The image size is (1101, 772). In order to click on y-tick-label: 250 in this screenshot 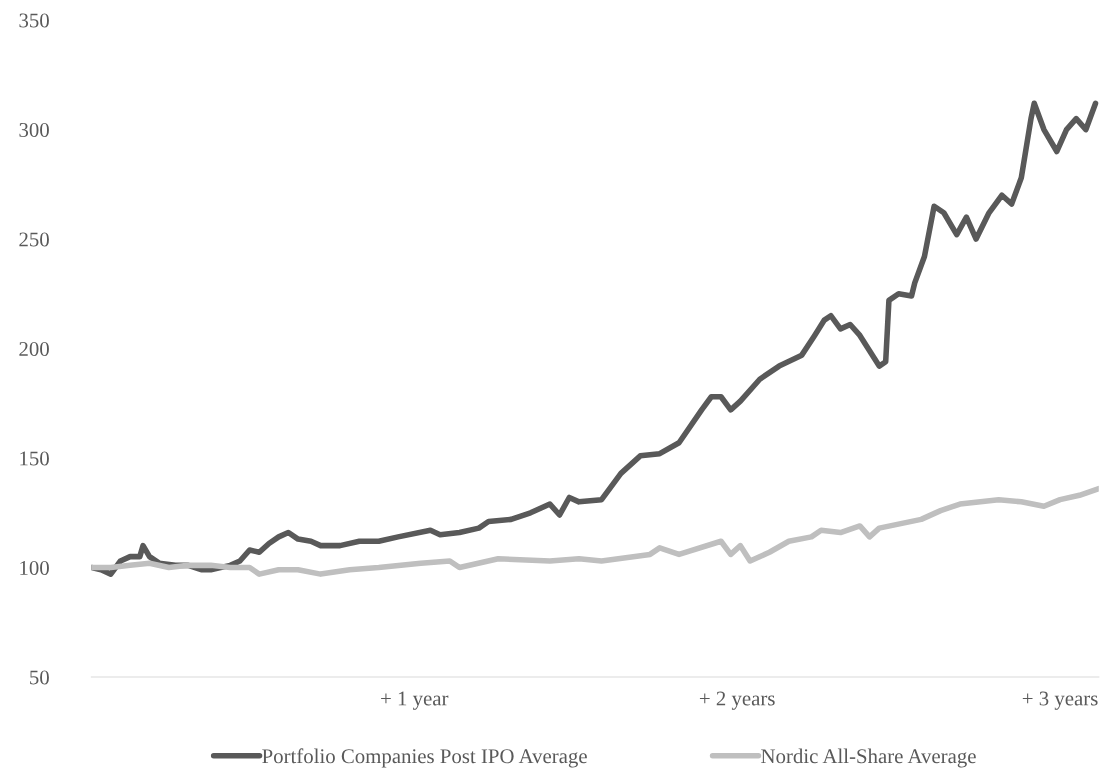, I will do `click(34, 239)`.